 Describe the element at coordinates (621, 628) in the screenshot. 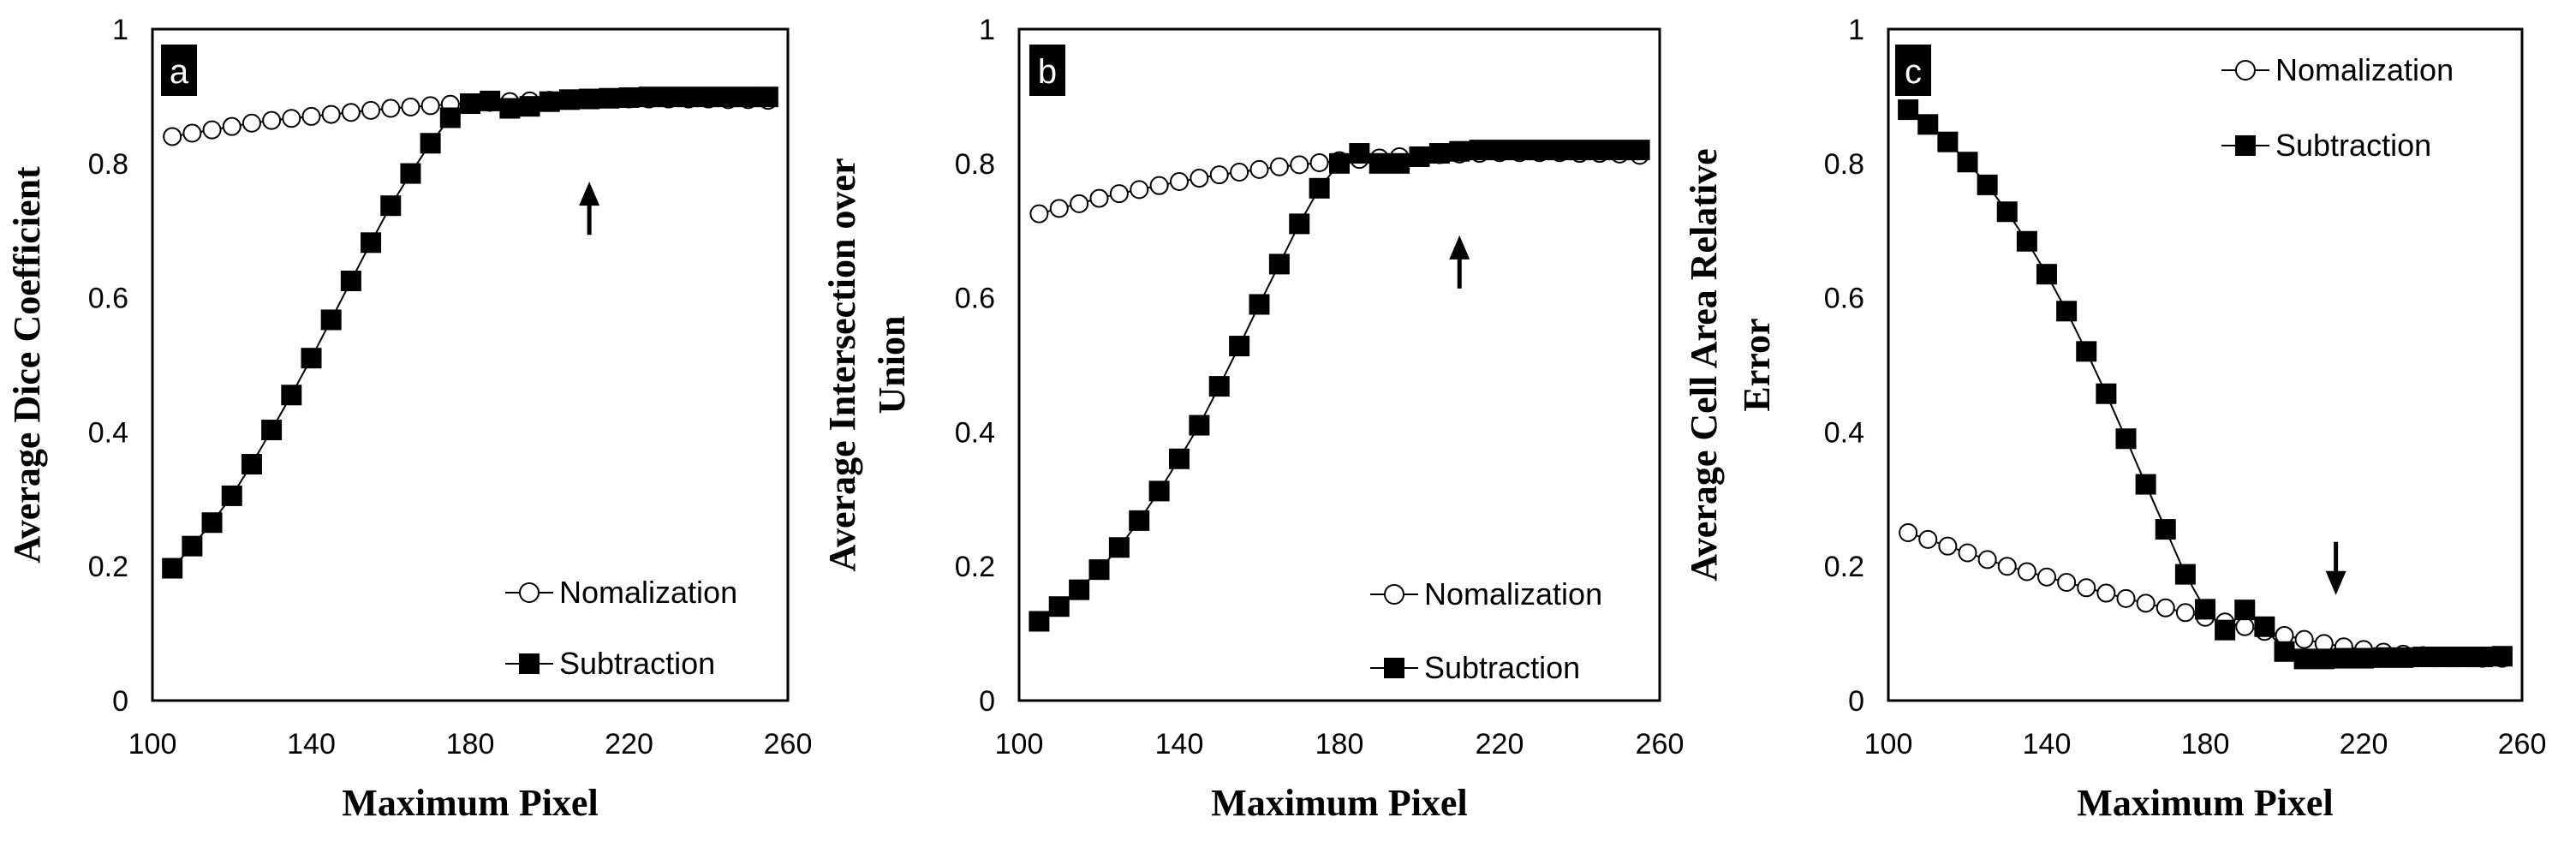

I see `legend: Nomalization Subtraction` at that location.